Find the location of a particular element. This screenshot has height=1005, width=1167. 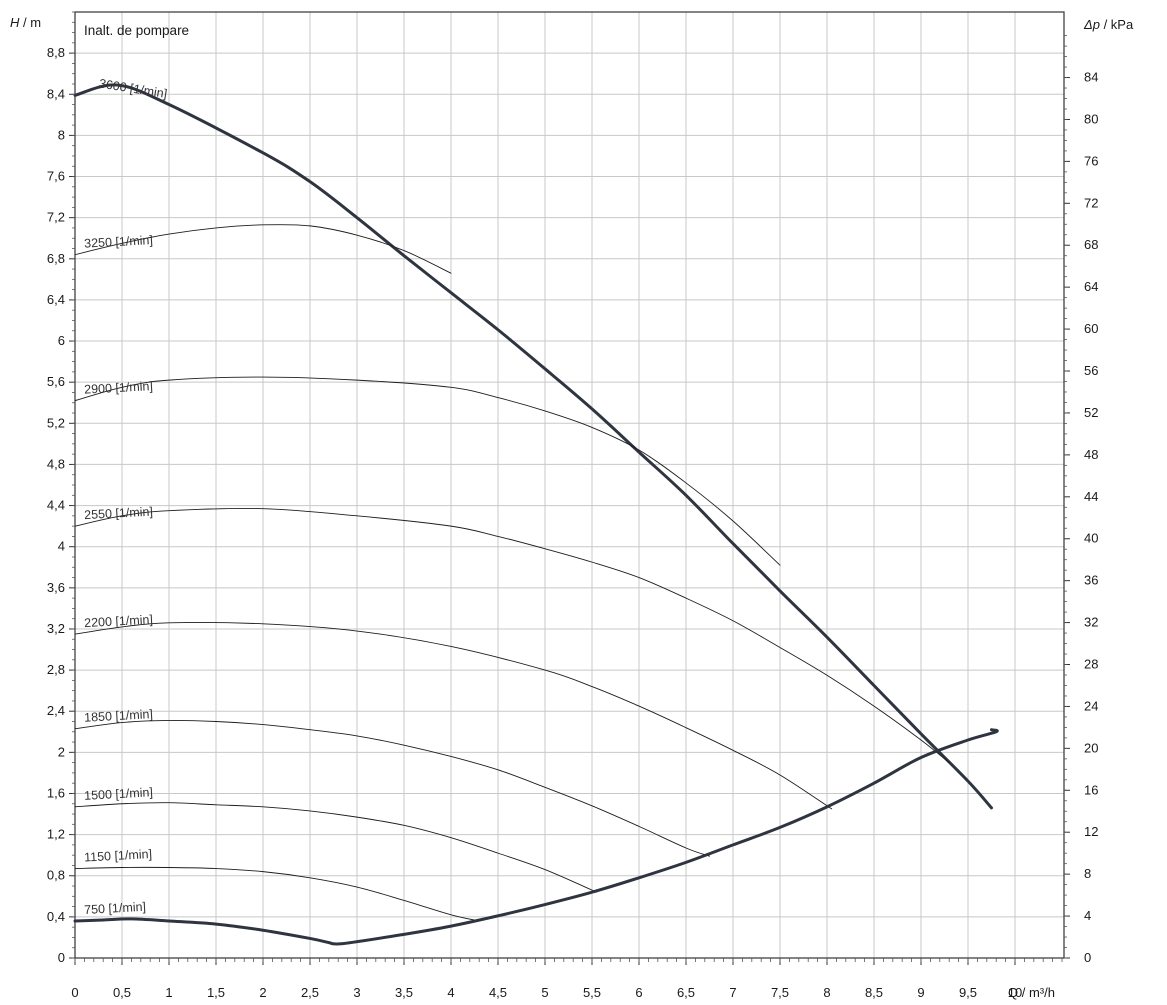

y-left-tick-label: 4,4 is located at coordinates (56, 505).